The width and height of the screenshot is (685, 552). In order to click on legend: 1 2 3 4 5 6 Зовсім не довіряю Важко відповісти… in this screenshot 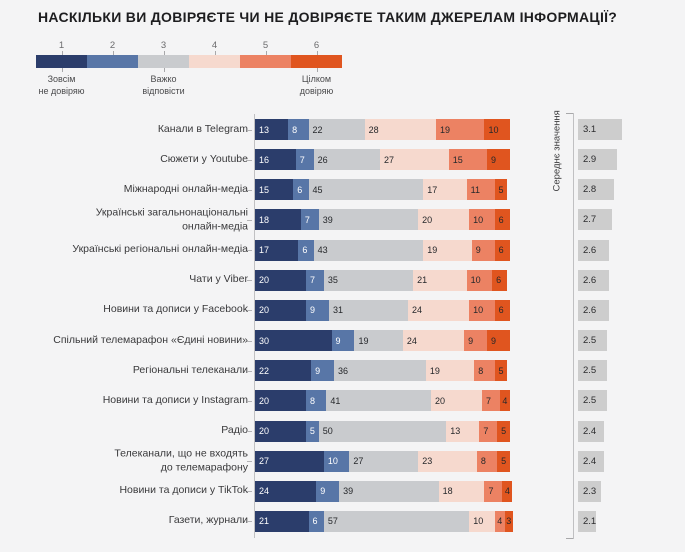, I will do `click(189, 69)`.